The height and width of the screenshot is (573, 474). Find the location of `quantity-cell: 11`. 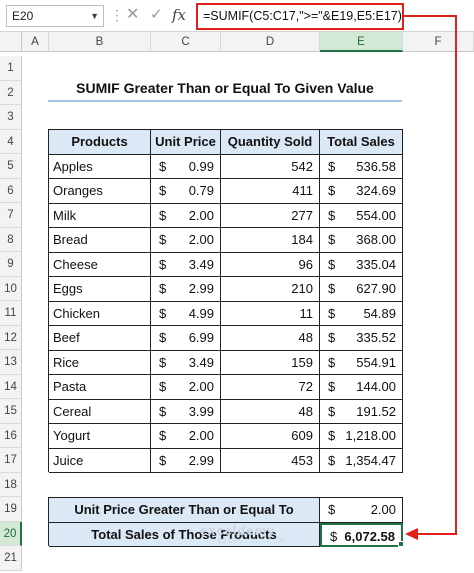

quantity-cell: 11 is located at coordinates (270, 313).